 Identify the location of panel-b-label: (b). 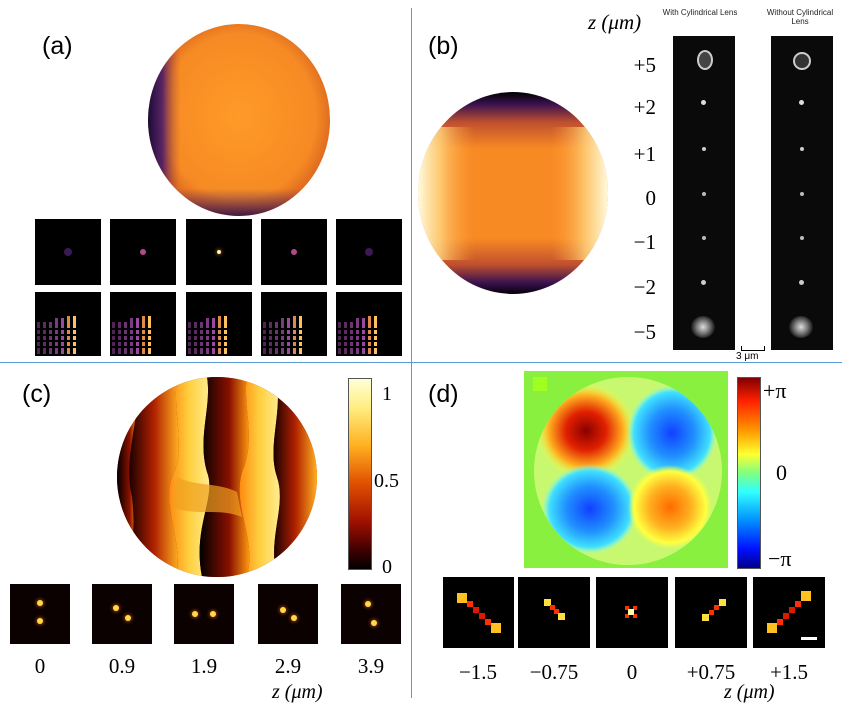
(443, 46).